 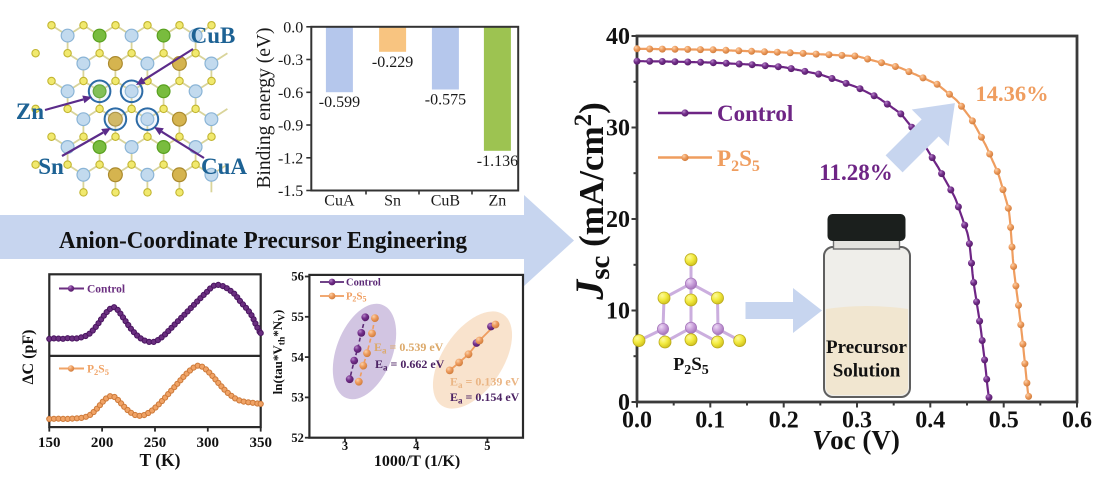 I want to click on svg-text: 0.6, so click(x=1077, y=421).